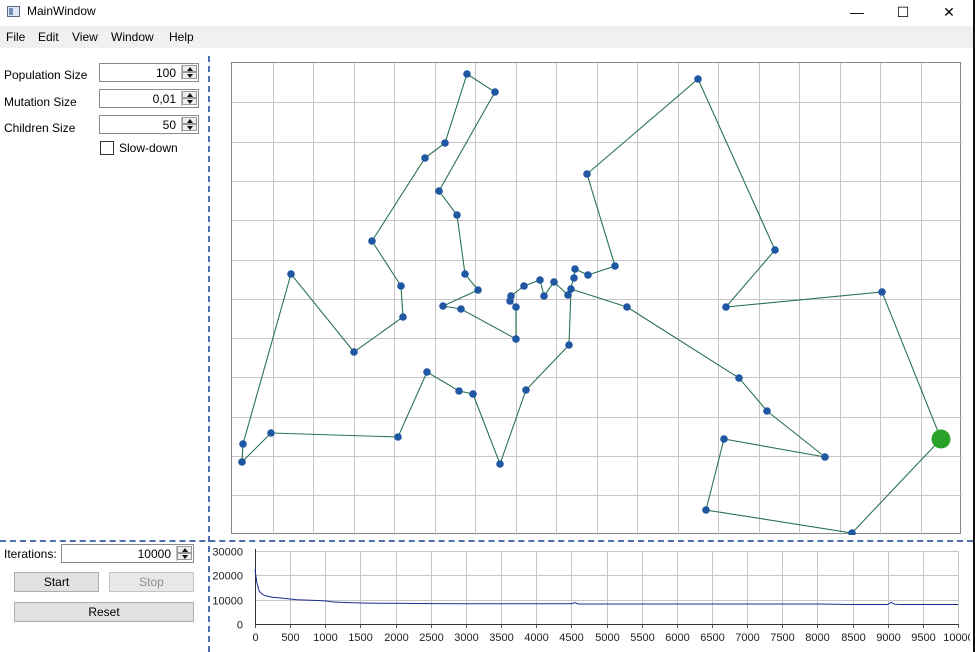  Describe the element at coordinates (227, 577) in the screenshot. I see `y-tick-label: 20000` at that location.